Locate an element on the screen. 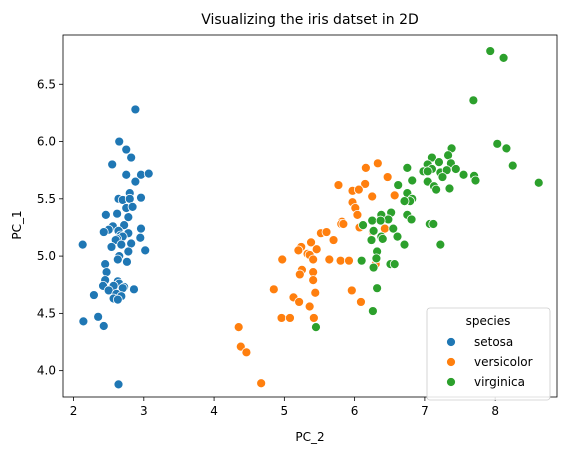 The height and width of the screenshot is (455, 567). legend-box is located at coordinates (488, 354).